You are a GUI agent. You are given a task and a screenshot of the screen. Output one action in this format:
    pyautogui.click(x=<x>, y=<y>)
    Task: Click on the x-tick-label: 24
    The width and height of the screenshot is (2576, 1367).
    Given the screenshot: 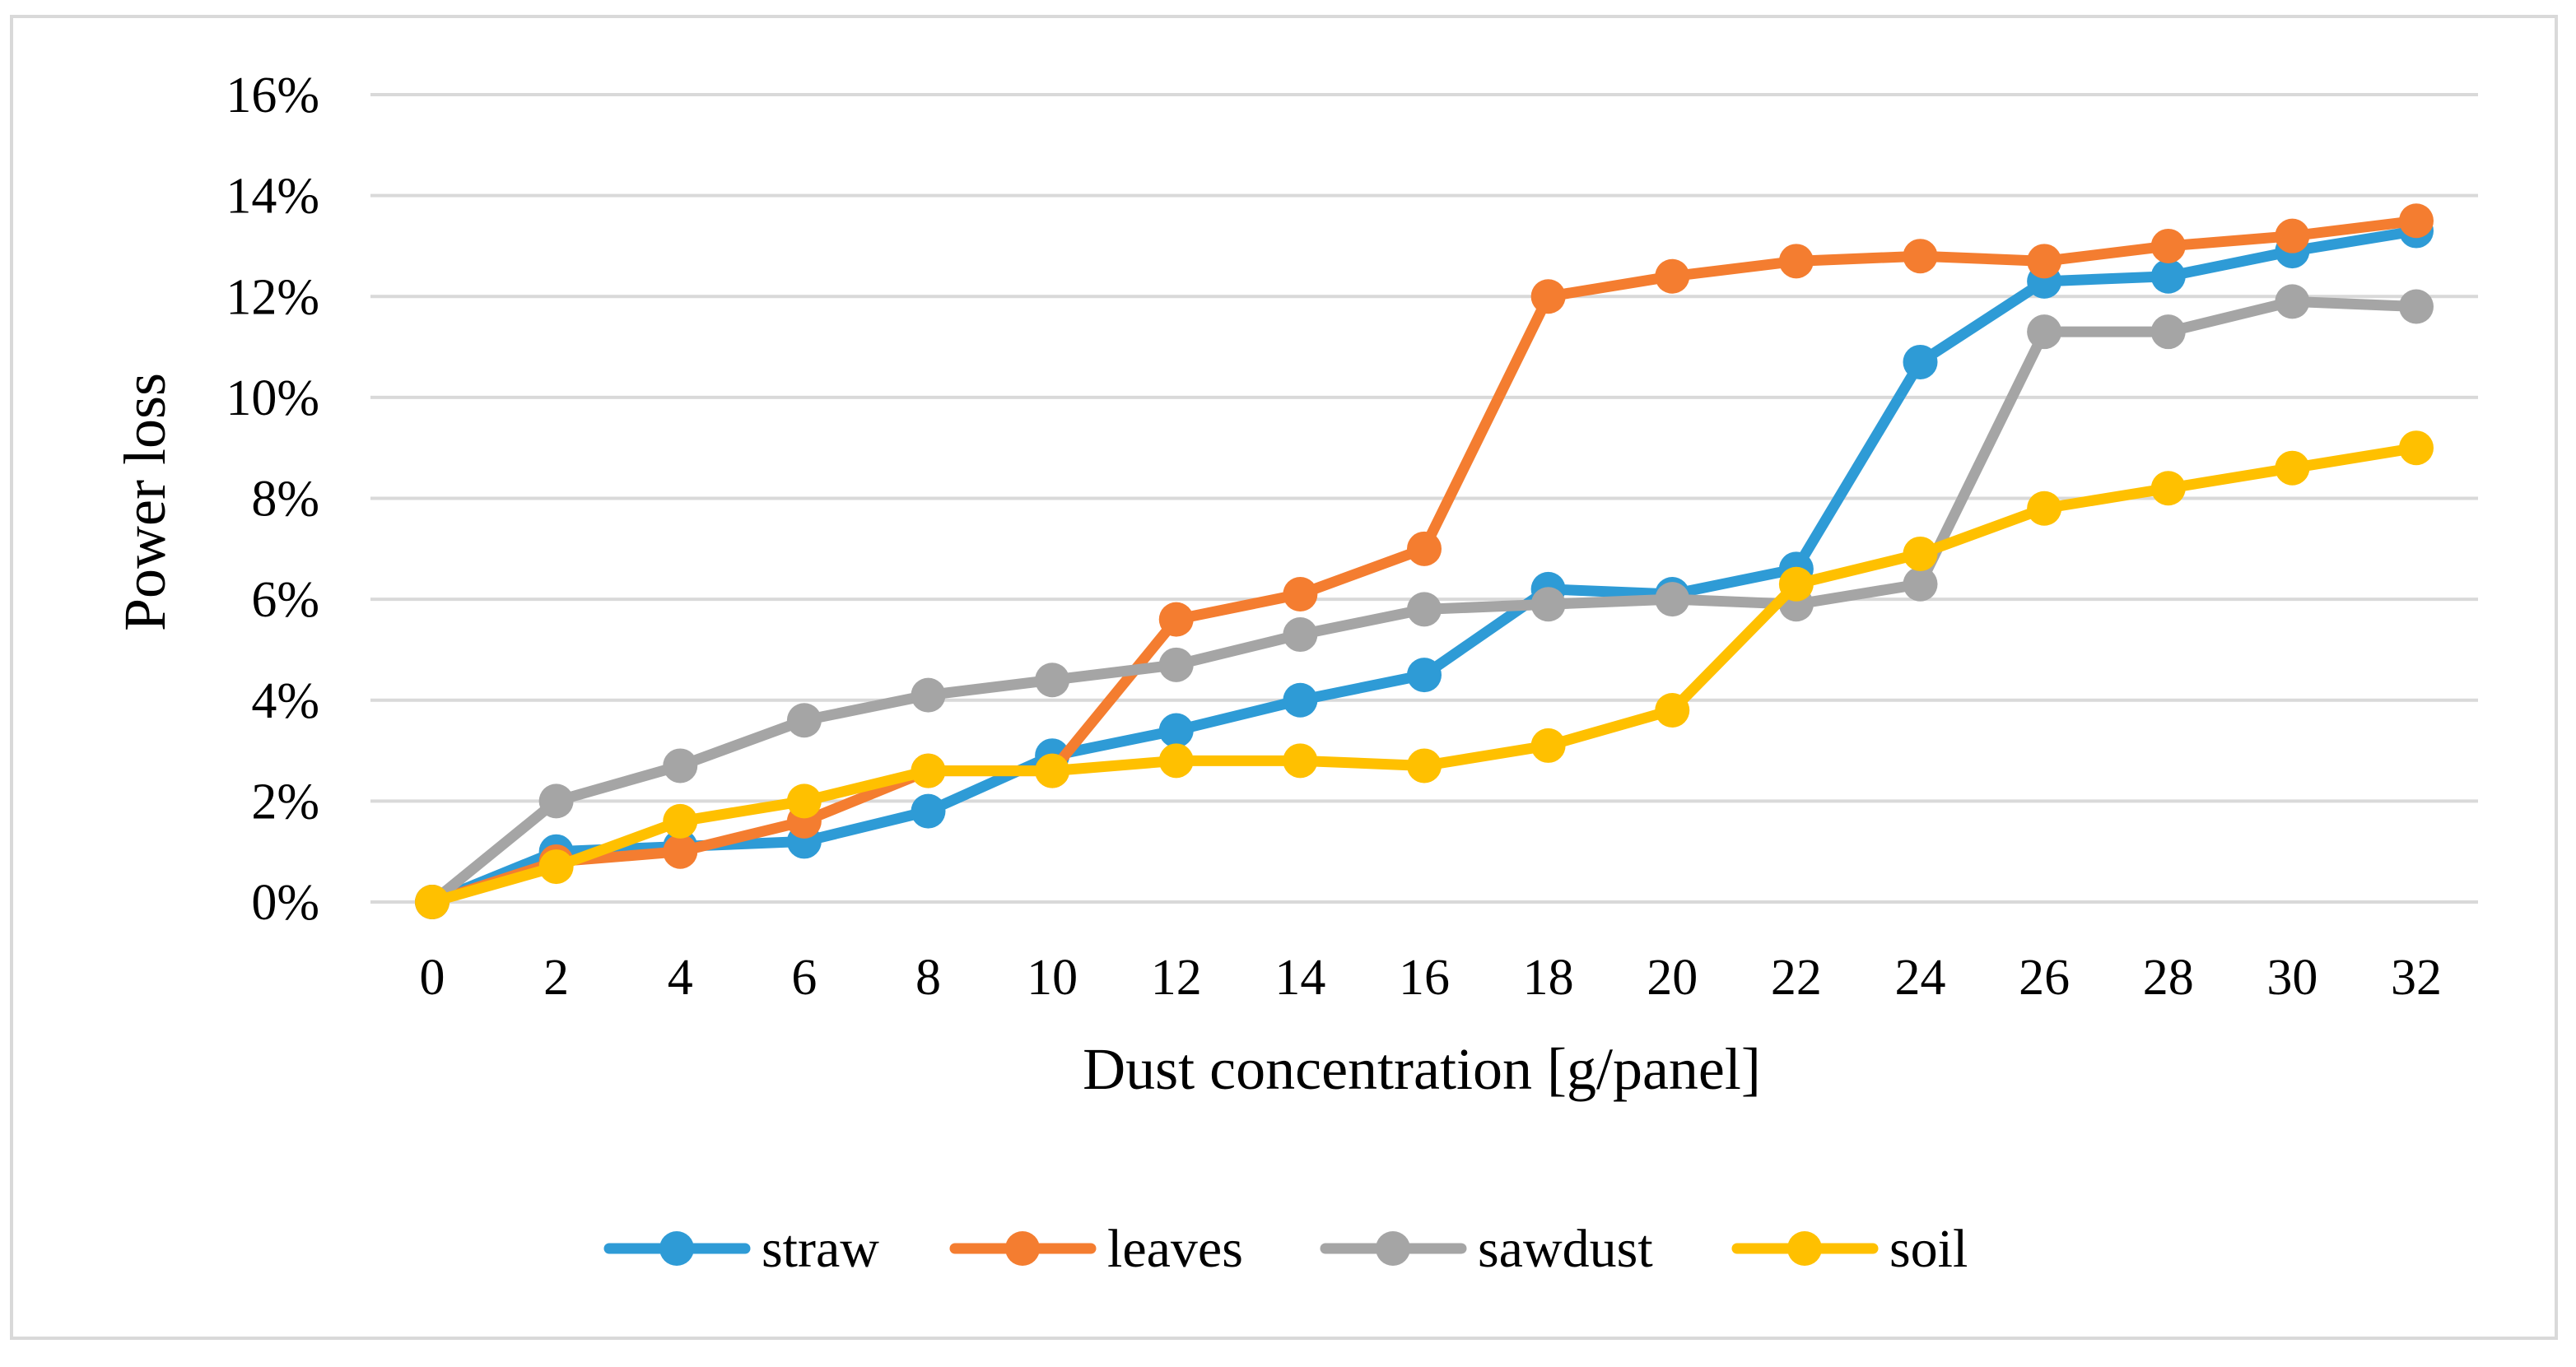 What is the action you would take?
    pyautogui.click(x=1920, y=978)
    